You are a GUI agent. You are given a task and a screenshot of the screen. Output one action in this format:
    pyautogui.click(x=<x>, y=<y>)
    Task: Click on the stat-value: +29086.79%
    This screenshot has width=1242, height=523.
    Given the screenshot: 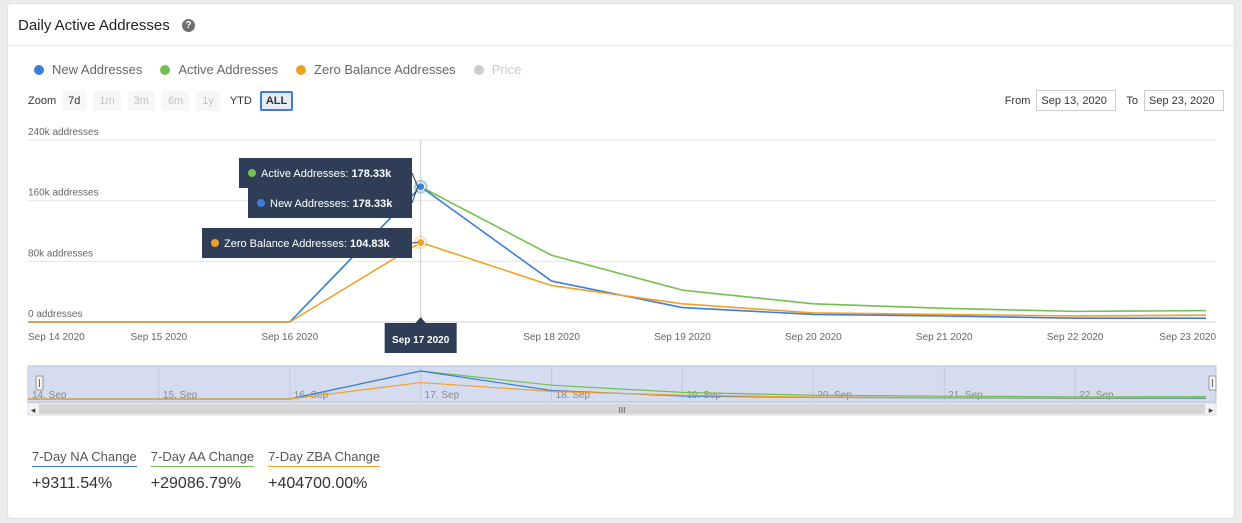 What is the action you would take?
    pyautogui.click(x=196, y=483)
    